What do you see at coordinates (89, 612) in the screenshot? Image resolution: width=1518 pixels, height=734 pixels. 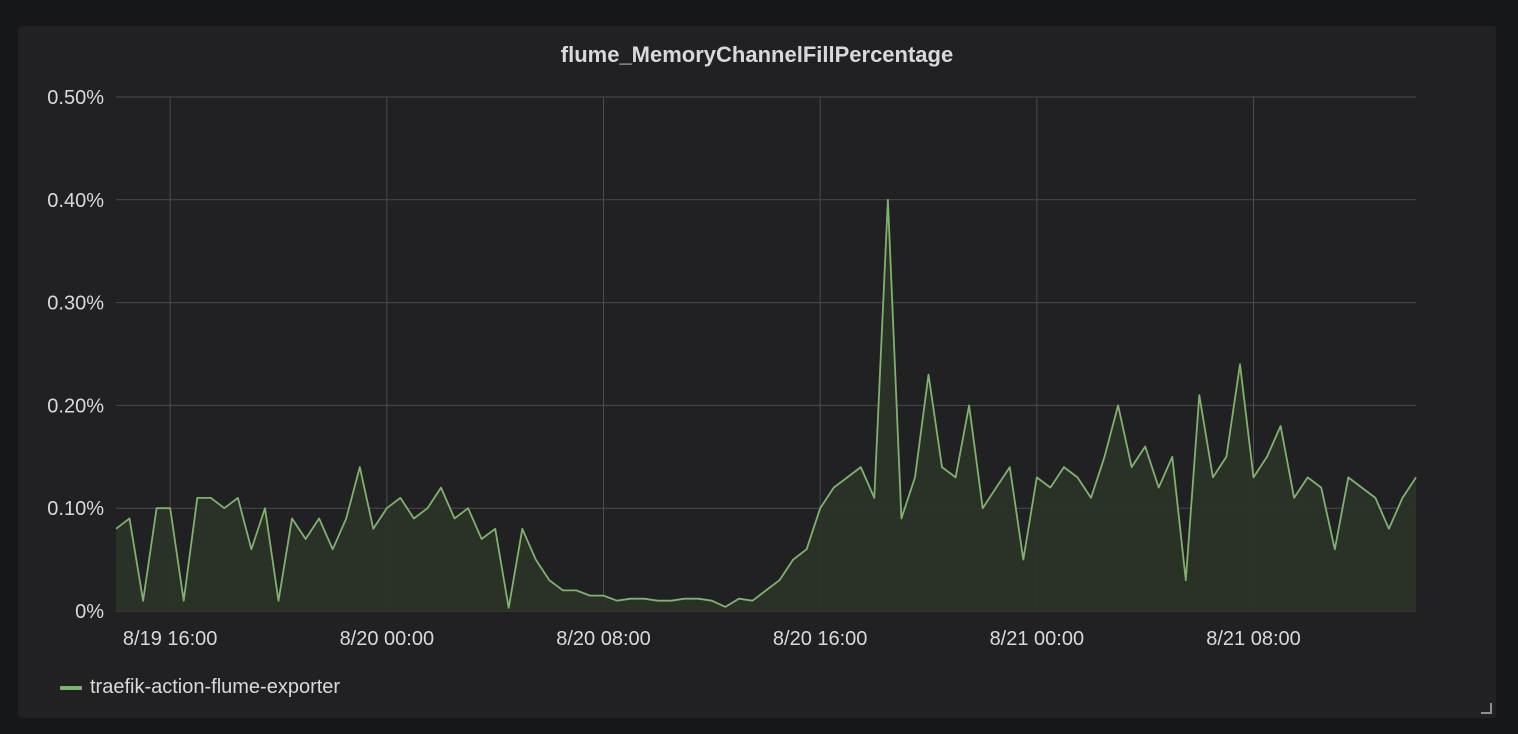 I see `y-tick-label: 0%` at bounding box center [89, 612].